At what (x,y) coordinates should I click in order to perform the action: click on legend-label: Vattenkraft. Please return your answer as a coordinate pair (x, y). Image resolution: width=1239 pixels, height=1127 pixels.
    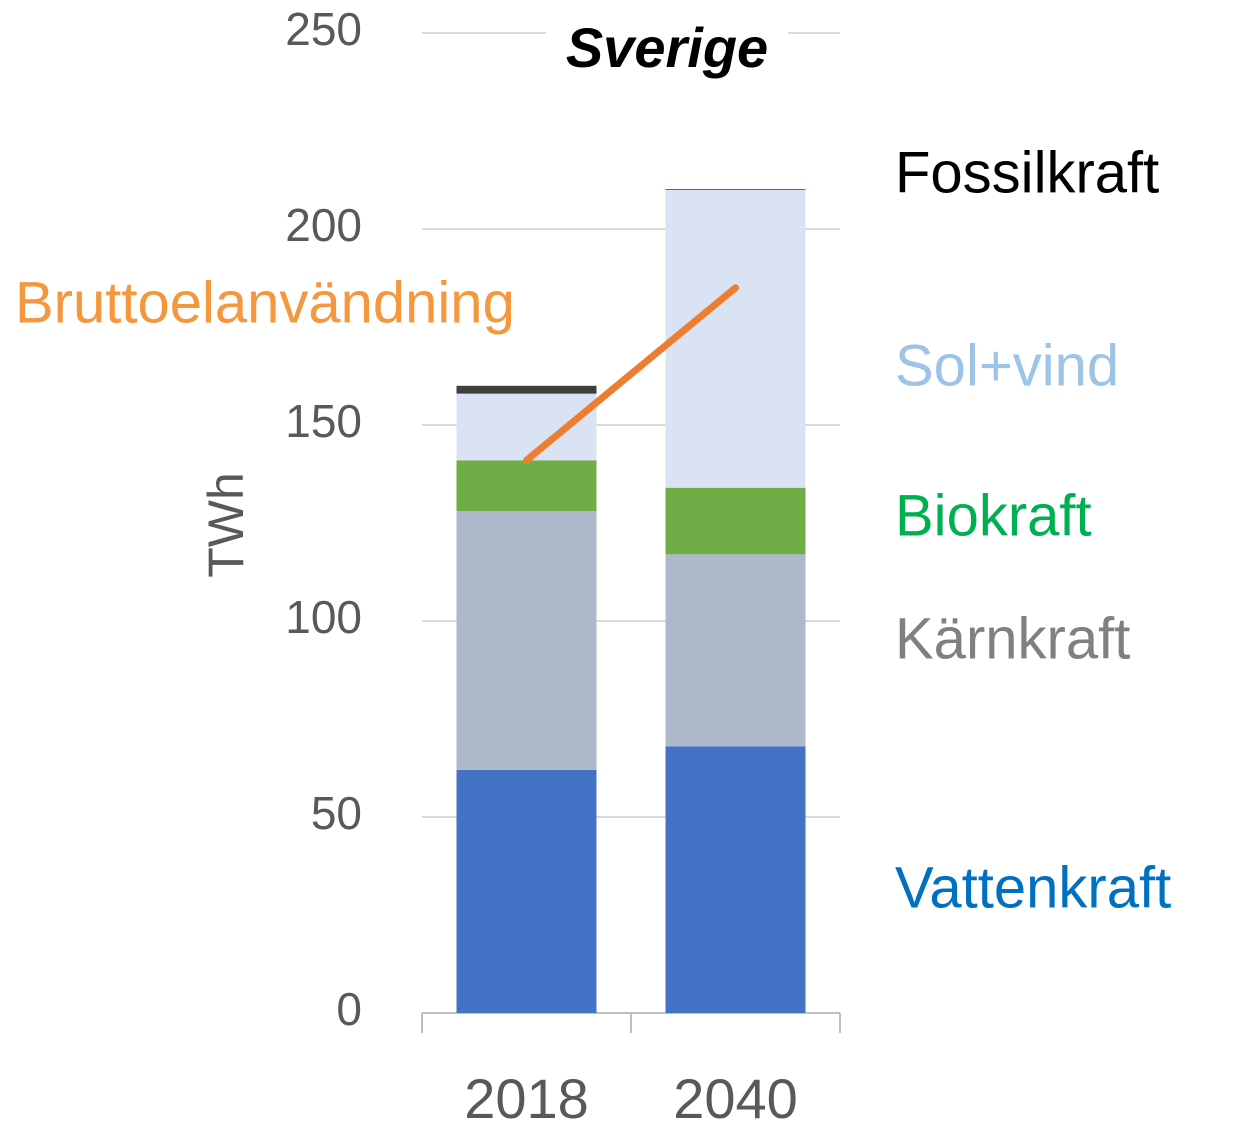
    Looking at the image, I should click on (1033, 887).